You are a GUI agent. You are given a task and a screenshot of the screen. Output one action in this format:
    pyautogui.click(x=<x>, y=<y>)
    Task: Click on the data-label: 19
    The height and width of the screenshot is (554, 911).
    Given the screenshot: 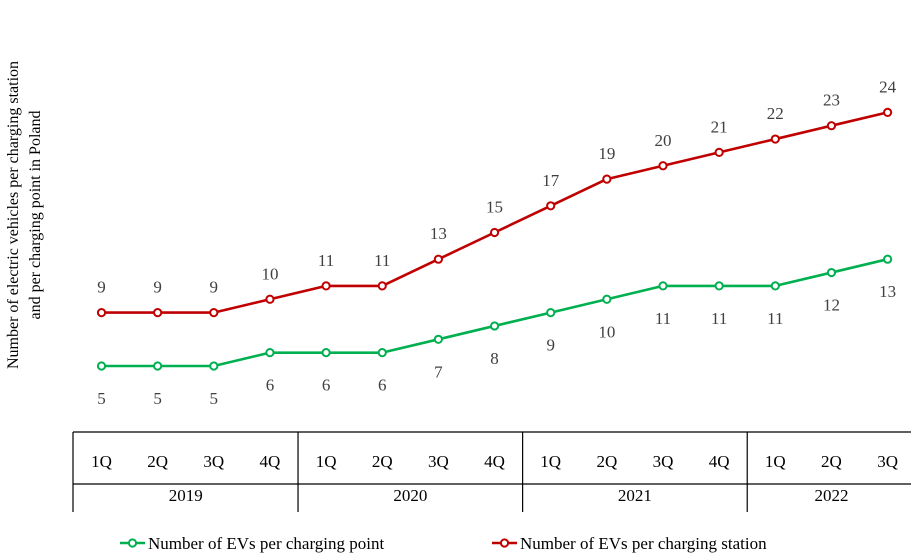 What is the action you would take?
    pyautogui.click(x=606, y=153)
    